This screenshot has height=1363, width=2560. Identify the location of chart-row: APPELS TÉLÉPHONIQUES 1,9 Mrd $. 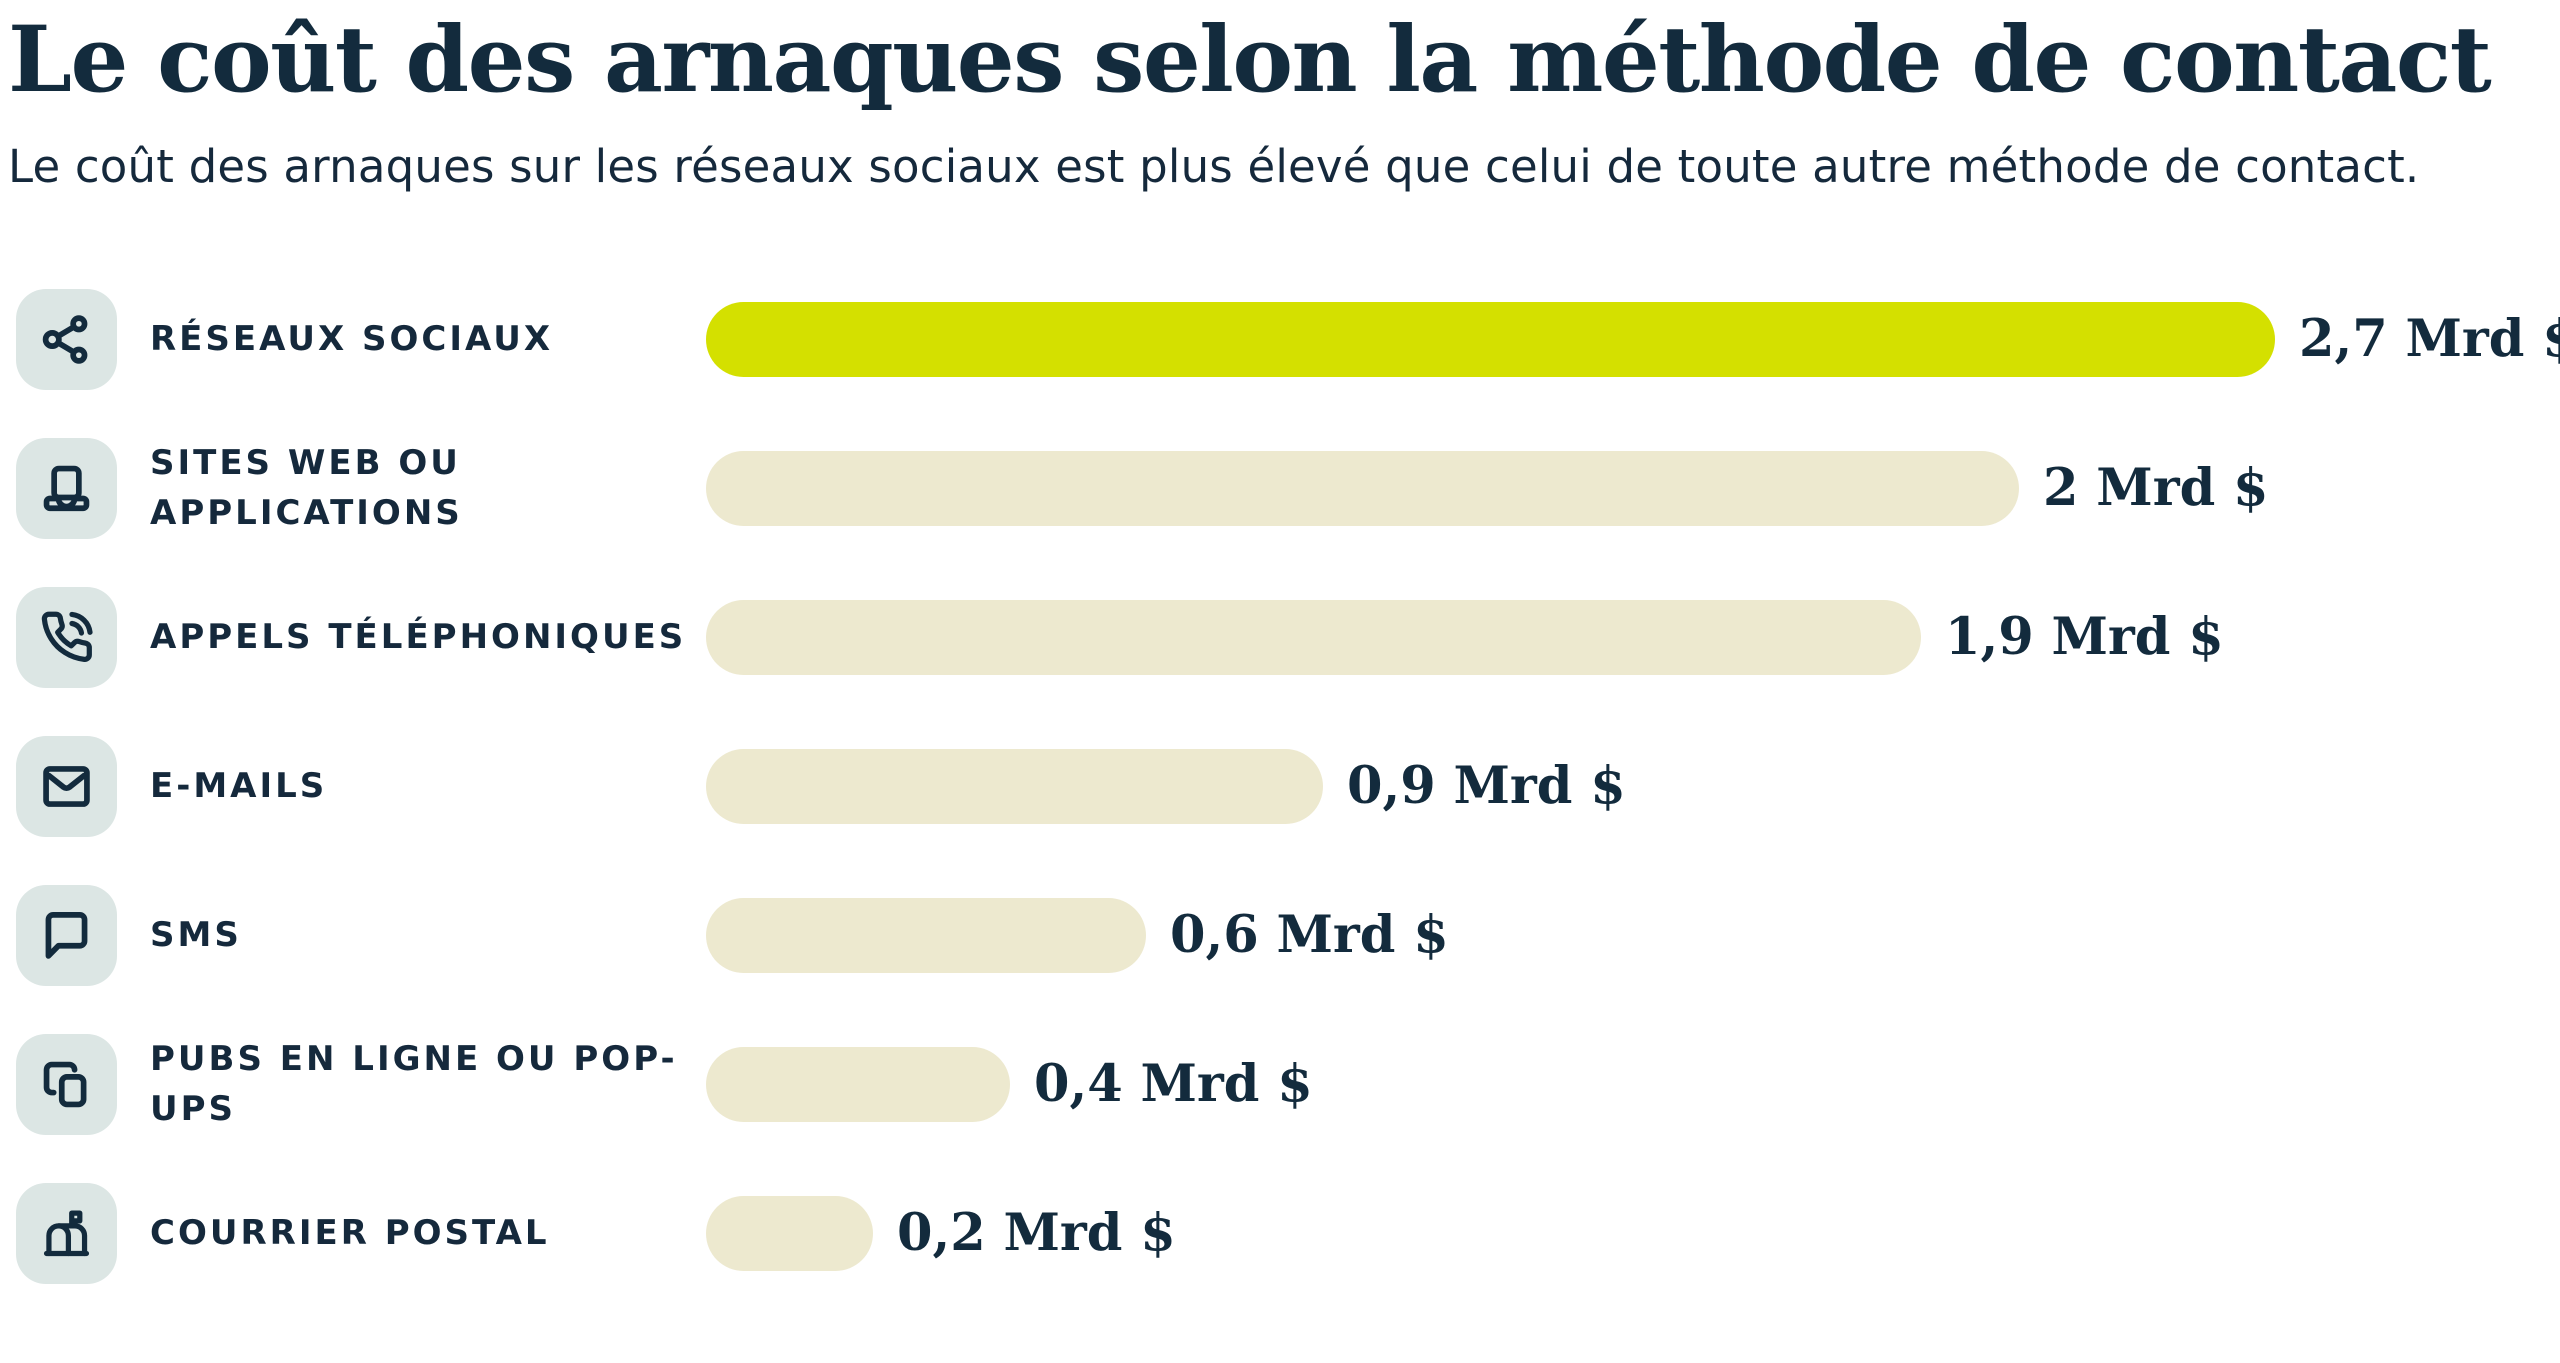
(1288, 637).